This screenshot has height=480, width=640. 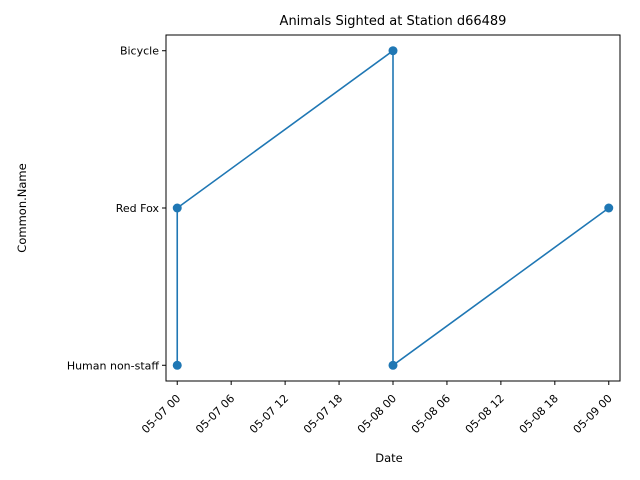 I want to click on x-tick-label: 05-08 06, so click(x=431, y=414).